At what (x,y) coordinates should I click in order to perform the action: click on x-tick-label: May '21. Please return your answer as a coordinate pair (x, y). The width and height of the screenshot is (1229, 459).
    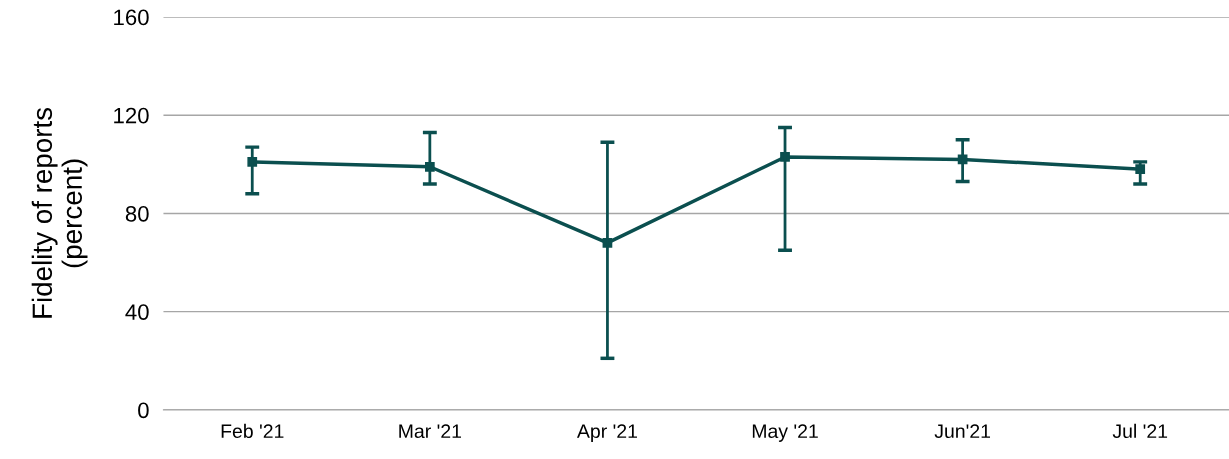
    Looking at the image, I should click on (785, 433).